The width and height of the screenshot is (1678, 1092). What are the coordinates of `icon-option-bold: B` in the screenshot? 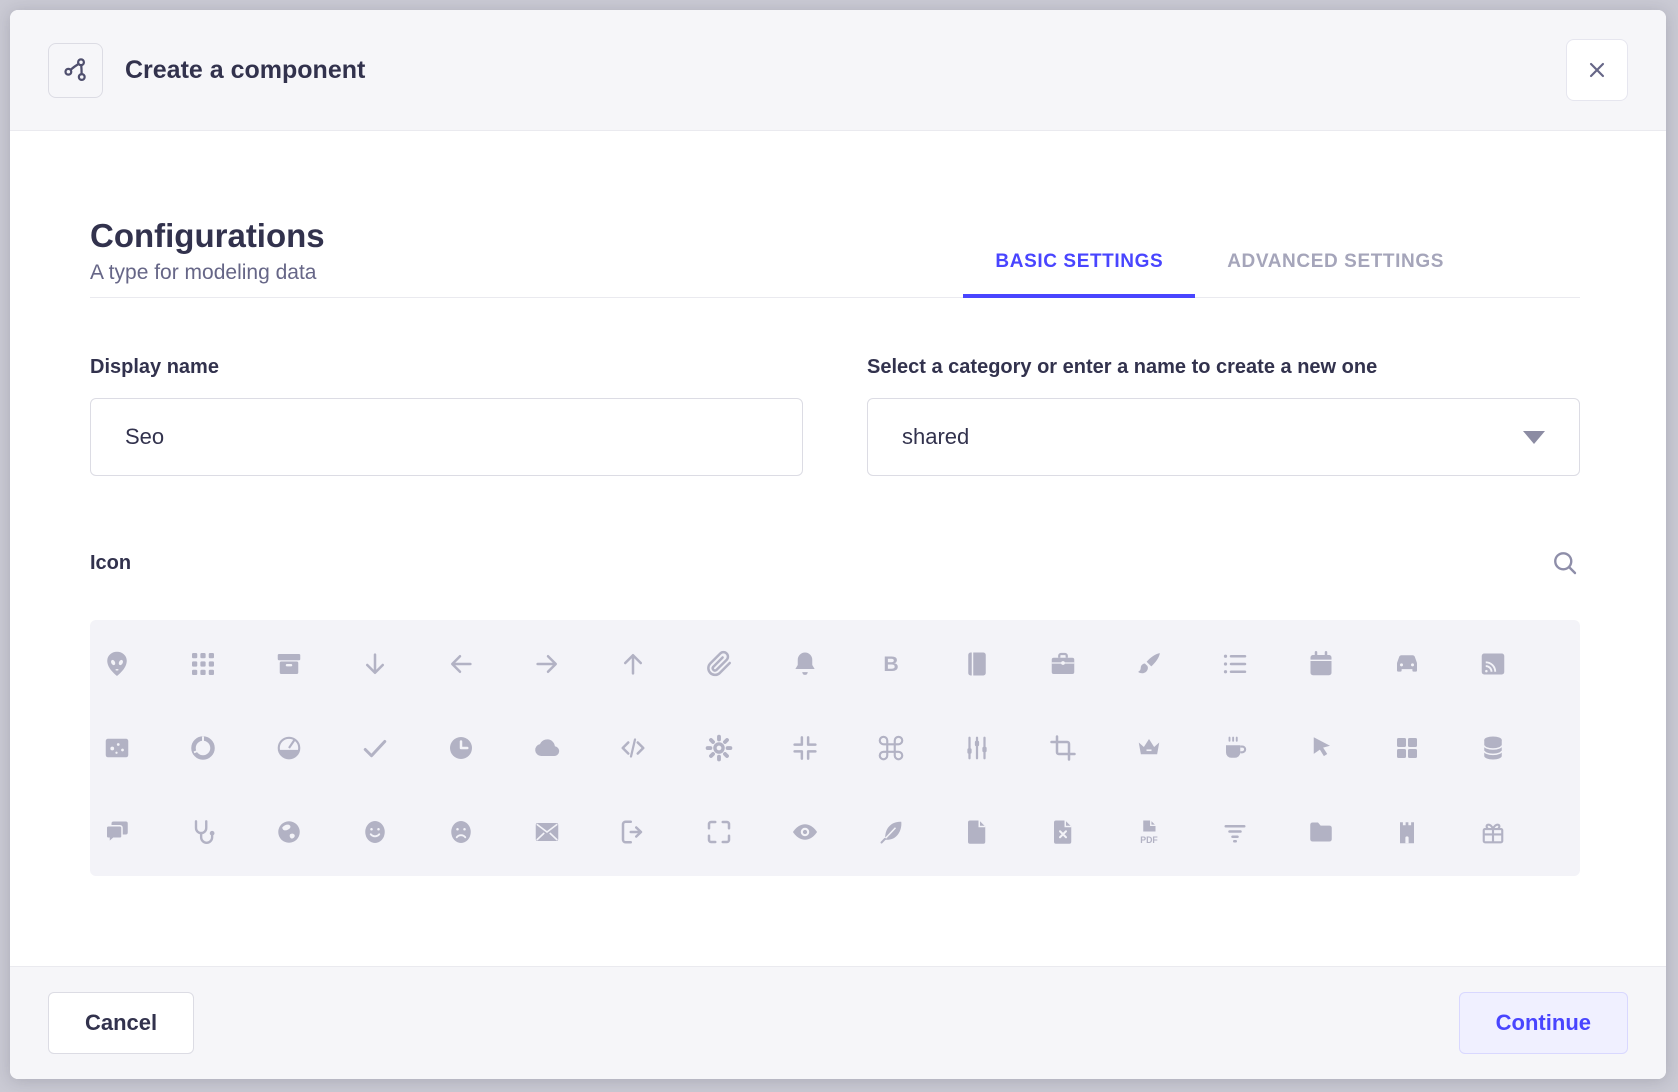 It's located at (919, 664).